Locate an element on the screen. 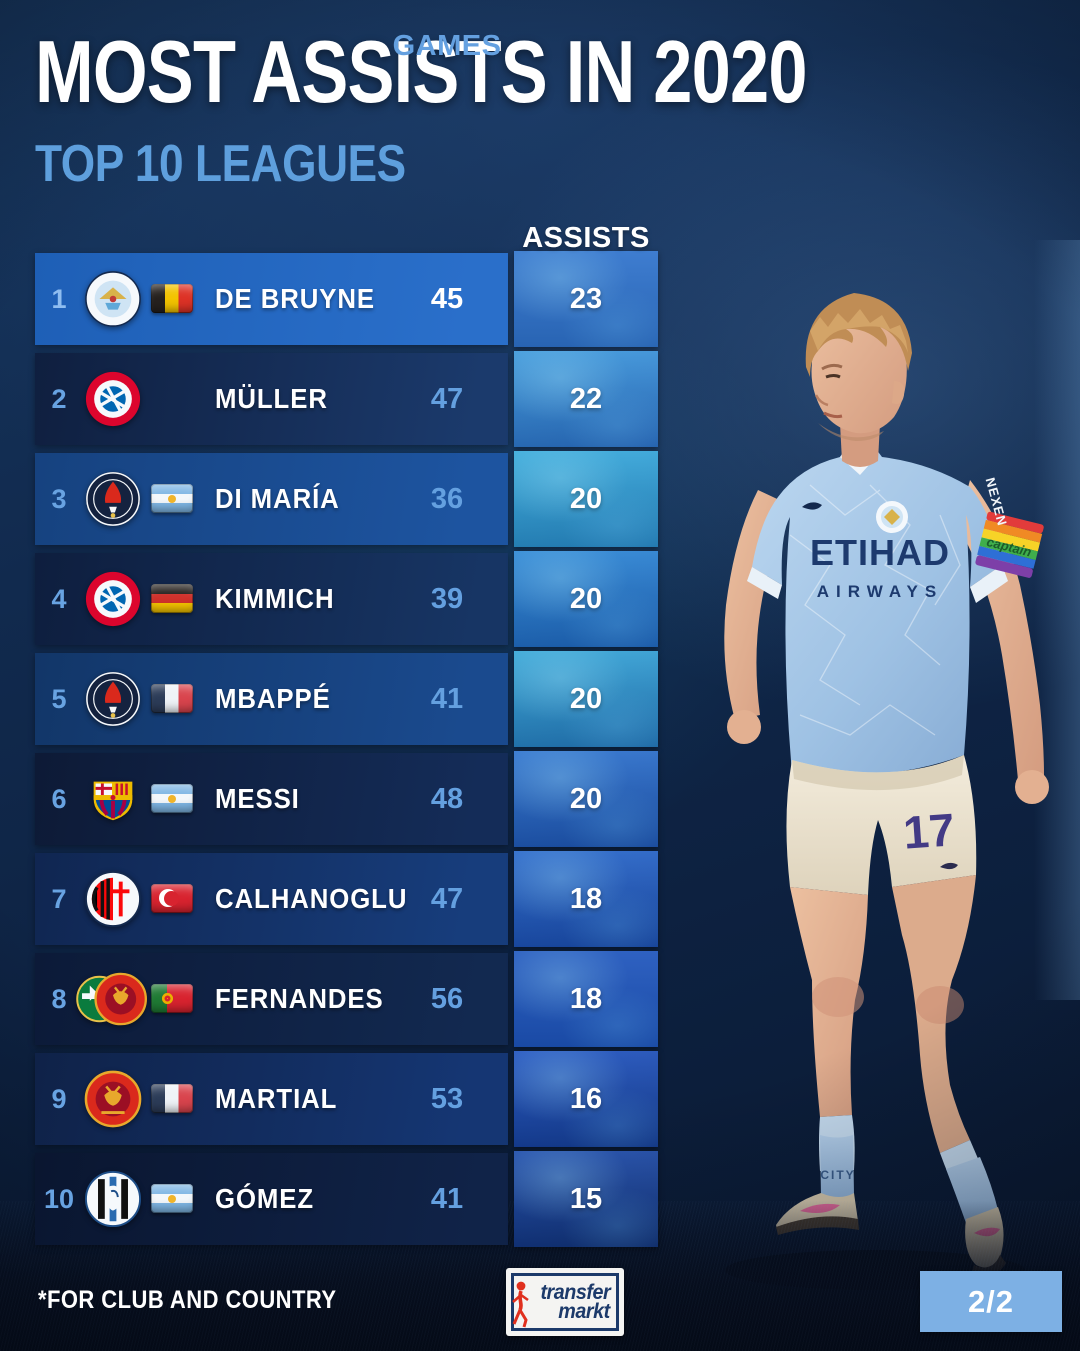 The height and width of the screenshot is (1351, 1080). portugal-flag-icon is located at coordinates (172, 998).